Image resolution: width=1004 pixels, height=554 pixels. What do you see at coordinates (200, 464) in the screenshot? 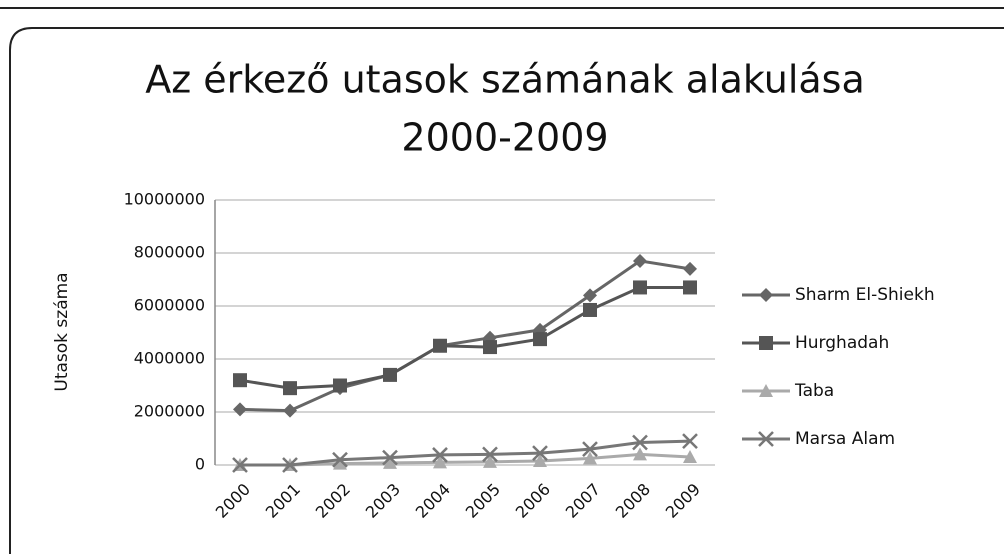
I see `y-tick-label: 0` at bounding box center [200, 464].